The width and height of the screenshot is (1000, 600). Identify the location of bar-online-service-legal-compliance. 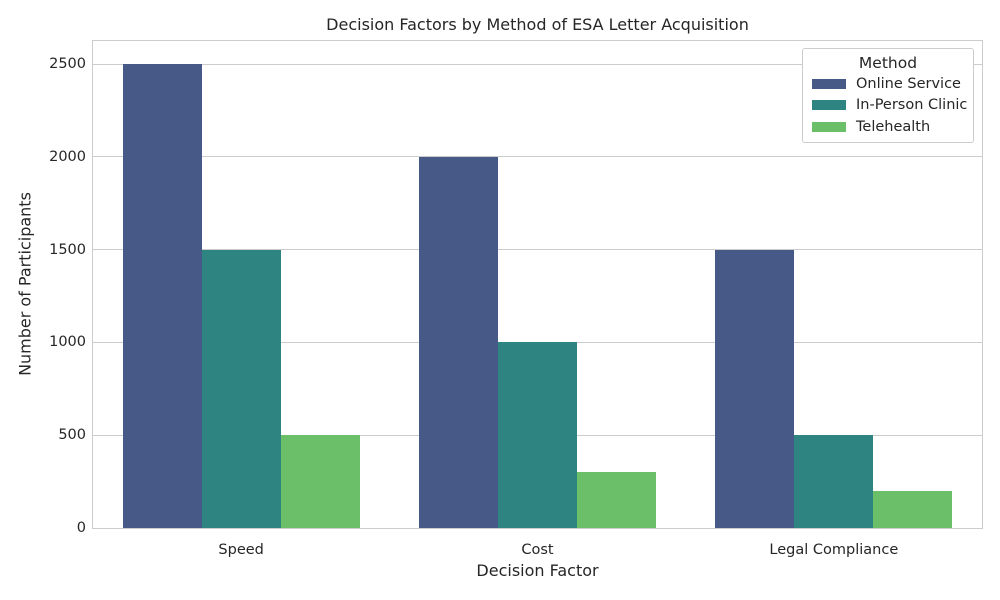
(755, 388).